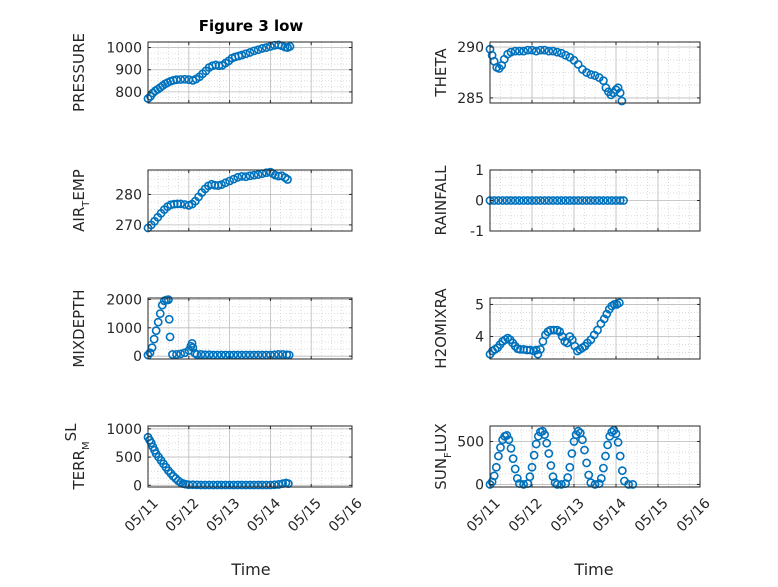  I want to click on y-tick-label: 285, so click(470, 99).